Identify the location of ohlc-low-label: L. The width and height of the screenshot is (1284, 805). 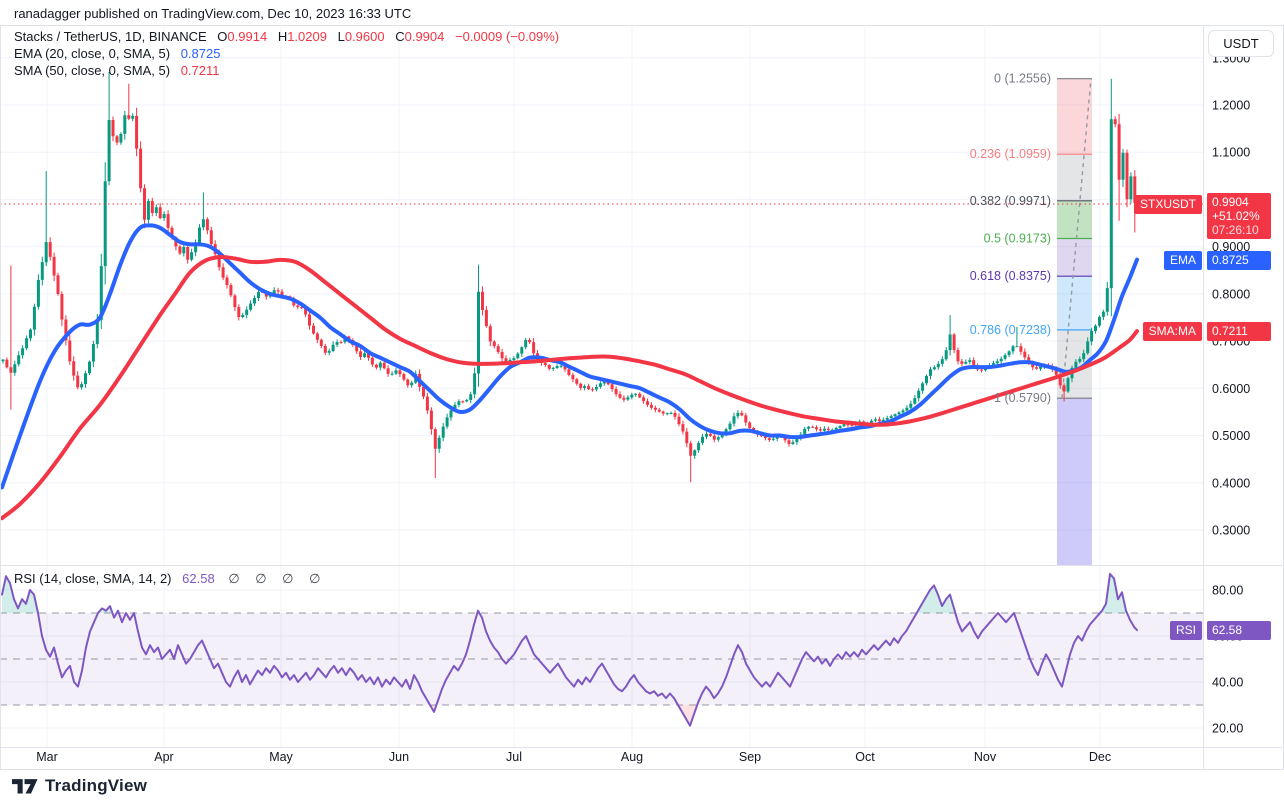
(341, 36).